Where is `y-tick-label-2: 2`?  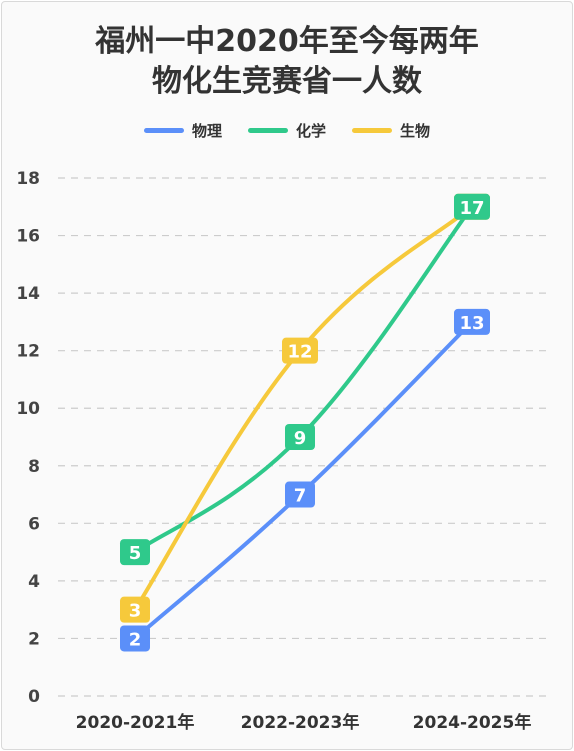 y-tick-label-2: 2 is located at coordinates (34, 639).